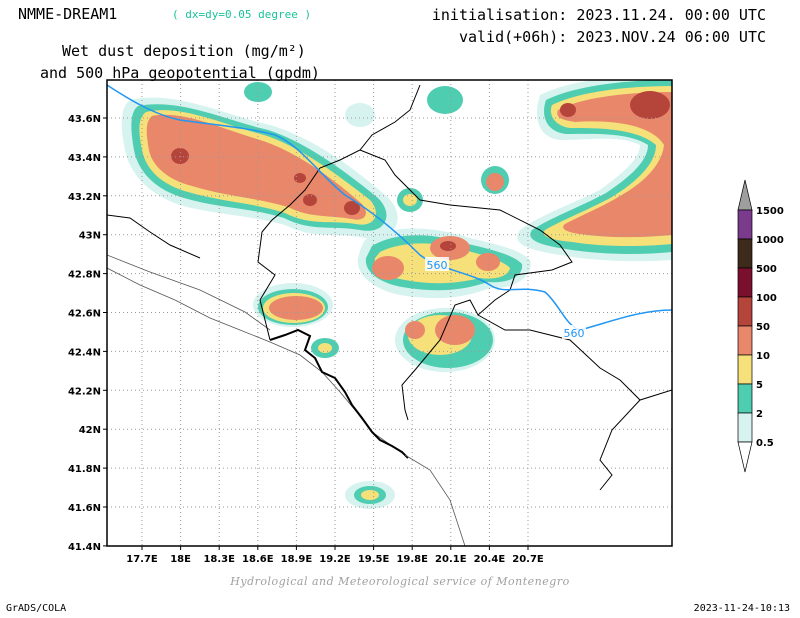  I want to click on initialisation-time: initialisation: 2023.11.24. 00:00 UTC, so click(598, 15).